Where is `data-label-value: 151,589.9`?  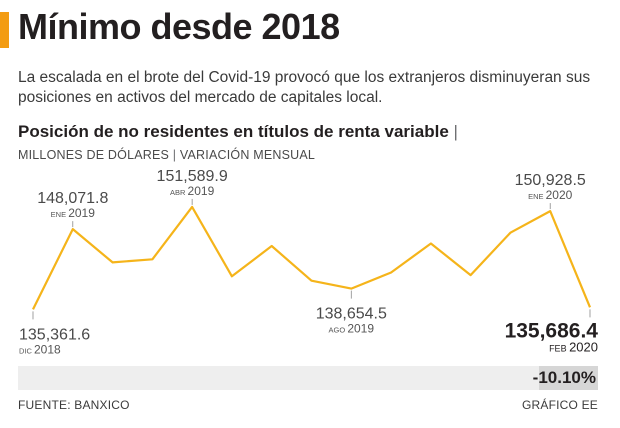
data-label-value: 151,589.9 is located at coordinates (192, 176).